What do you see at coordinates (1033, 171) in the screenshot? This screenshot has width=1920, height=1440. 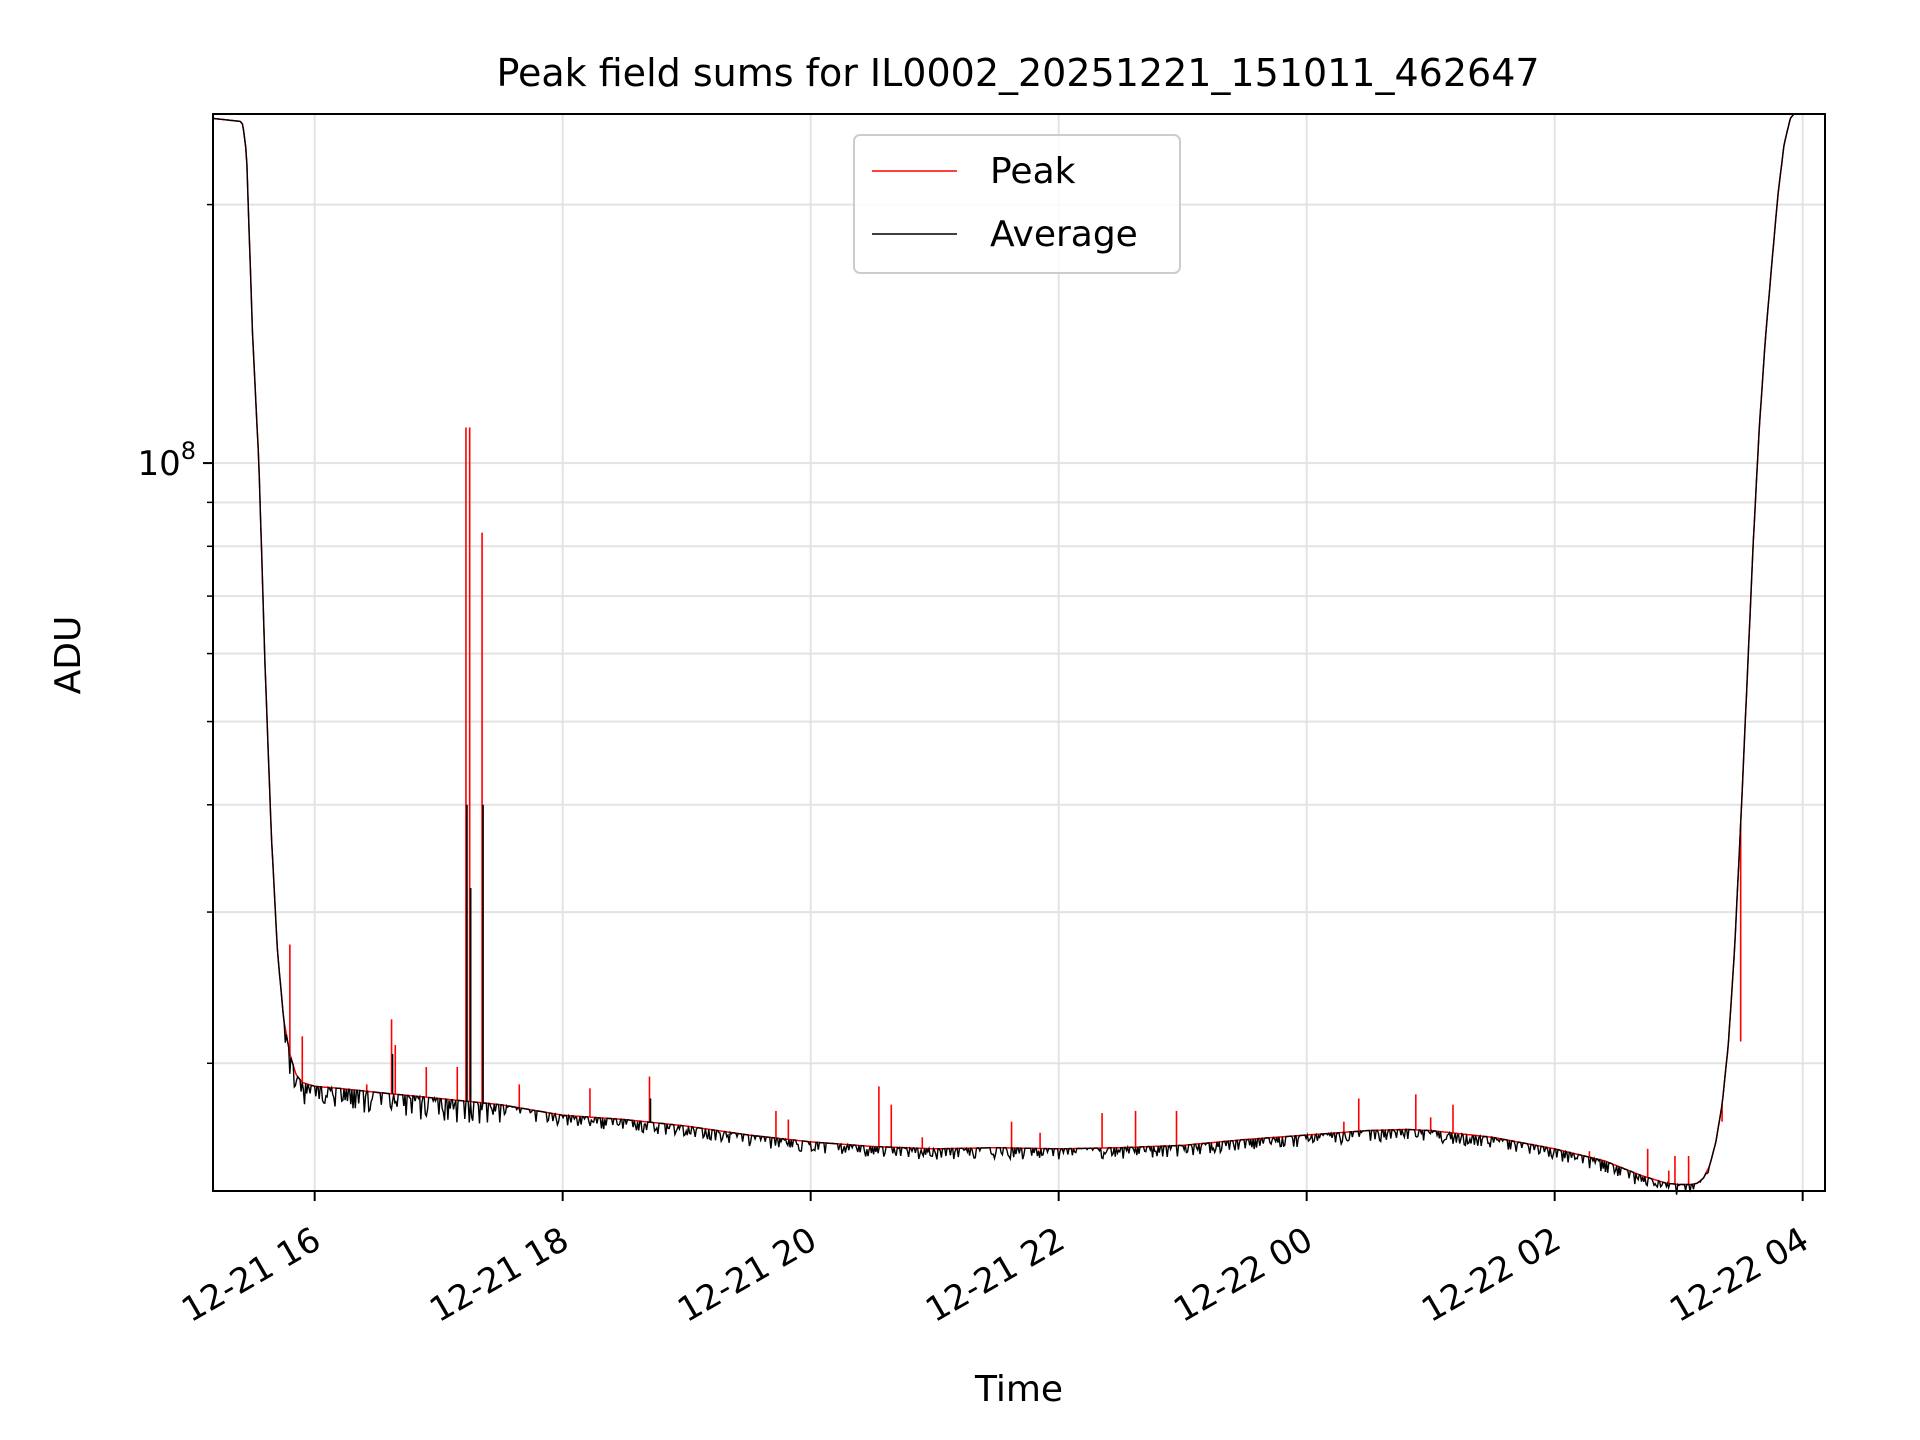 I see `legend-label-peak: Peak` at bounding box center [1033, 171].